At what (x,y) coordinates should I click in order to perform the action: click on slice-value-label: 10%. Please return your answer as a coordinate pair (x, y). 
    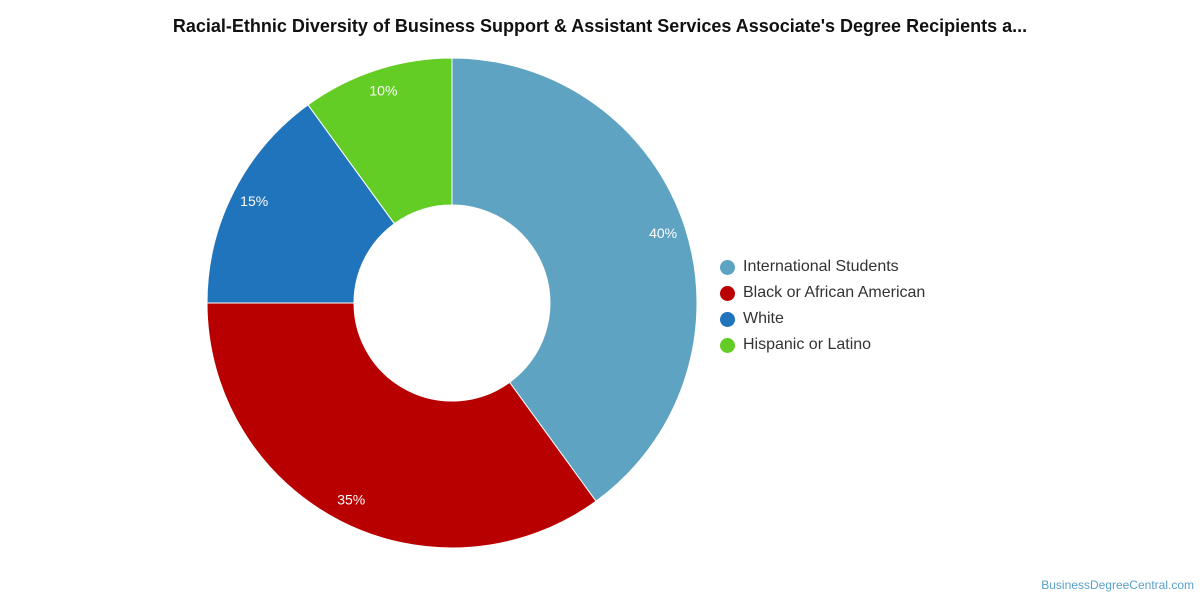
    Looking at the image, I should click on (383, 91).